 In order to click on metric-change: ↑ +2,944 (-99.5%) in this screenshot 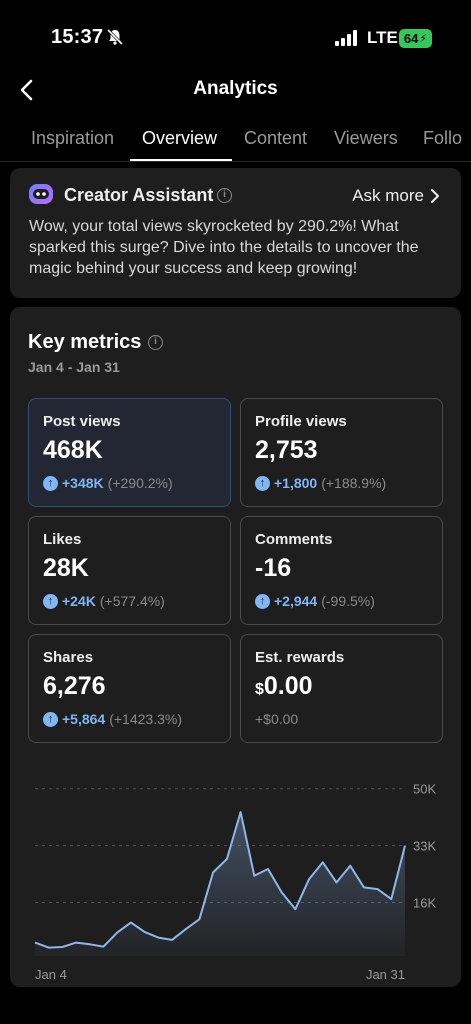, I will do `click(315, 601)`.